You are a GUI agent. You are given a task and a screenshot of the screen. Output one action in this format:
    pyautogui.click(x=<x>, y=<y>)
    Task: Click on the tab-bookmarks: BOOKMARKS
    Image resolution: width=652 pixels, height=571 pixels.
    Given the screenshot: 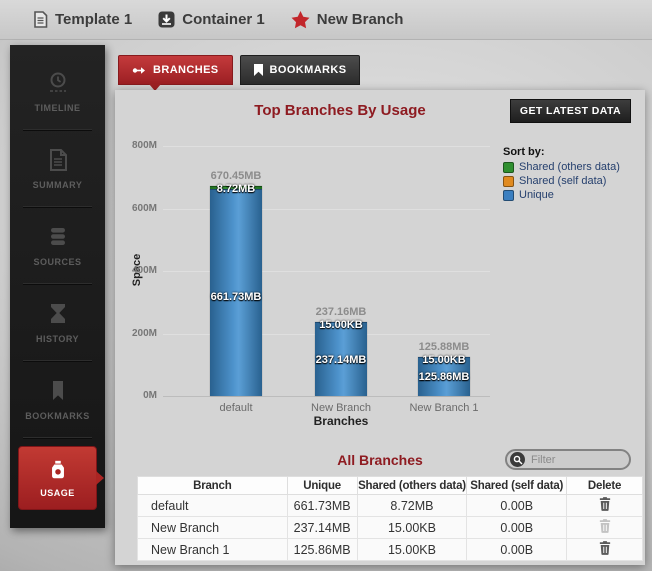 What is the action you would take?
    pyautogui.click(x=300, y=70)
    